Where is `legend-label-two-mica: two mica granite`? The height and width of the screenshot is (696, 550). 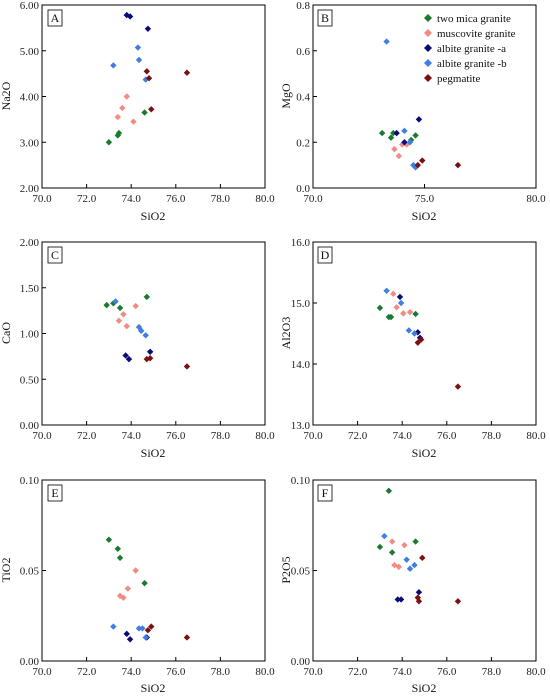
legend-label-two-mica: two mica granite is located at coordinates (474, 19).